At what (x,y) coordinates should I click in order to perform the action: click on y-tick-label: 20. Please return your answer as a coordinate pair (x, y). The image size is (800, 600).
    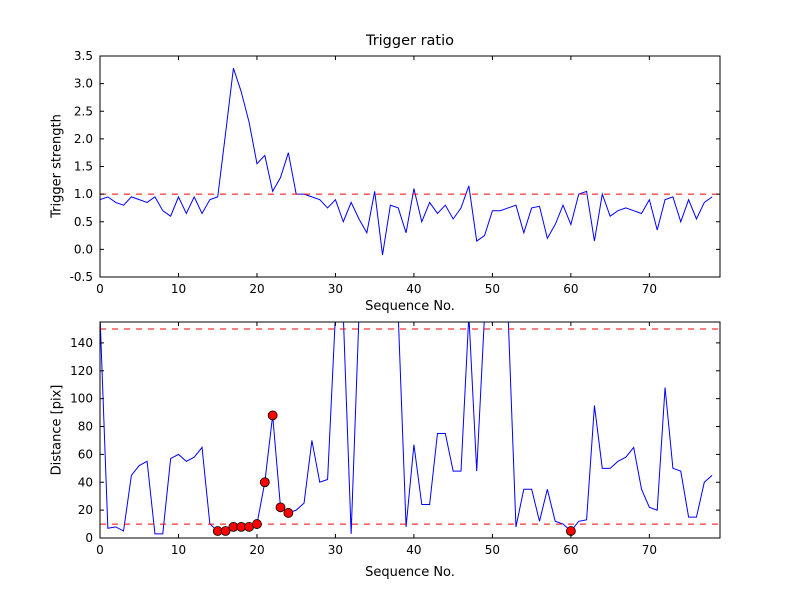
    Looking at the image, I should click on (85, 510).